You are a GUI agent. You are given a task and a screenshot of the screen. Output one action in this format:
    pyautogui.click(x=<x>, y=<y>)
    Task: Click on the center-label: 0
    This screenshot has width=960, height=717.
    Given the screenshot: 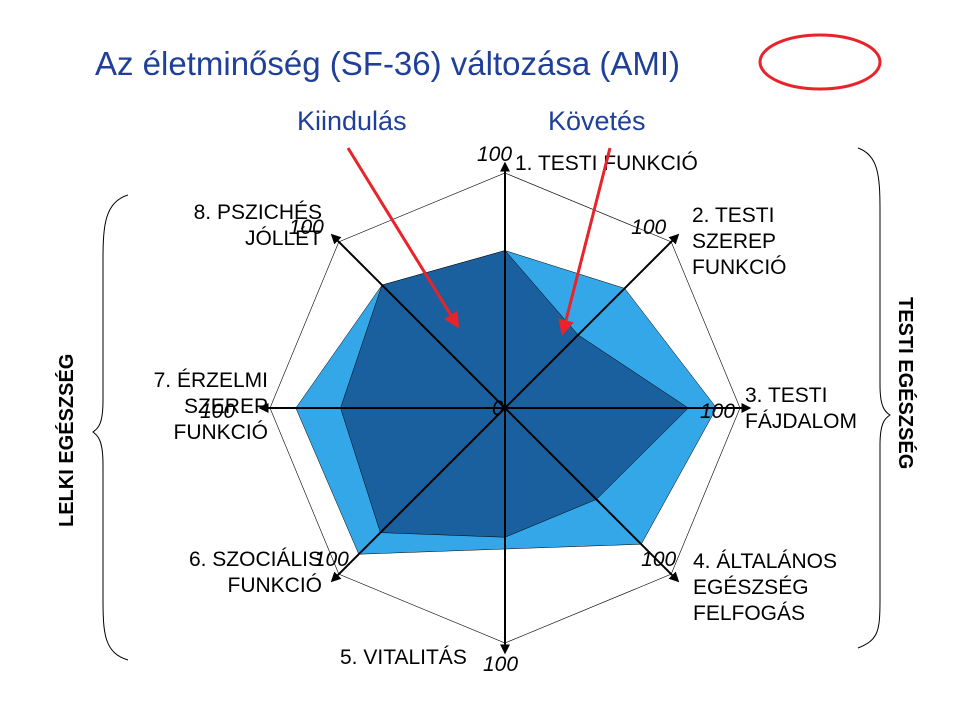 What is the action you would take?
    pyautogui.click(x=498, y=408)
    